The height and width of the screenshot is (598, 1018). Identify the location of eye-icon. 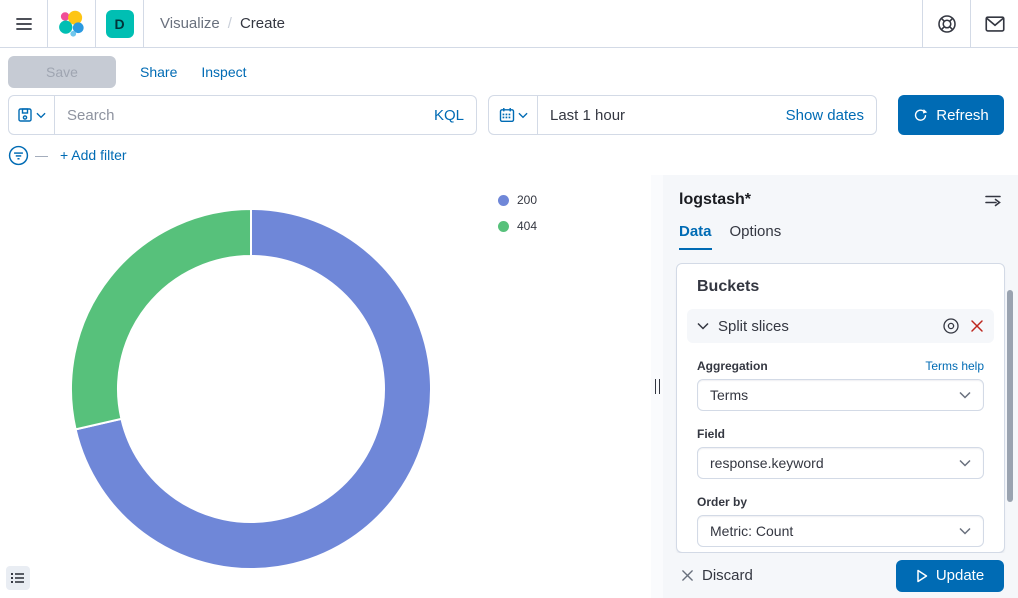
(951, 326).